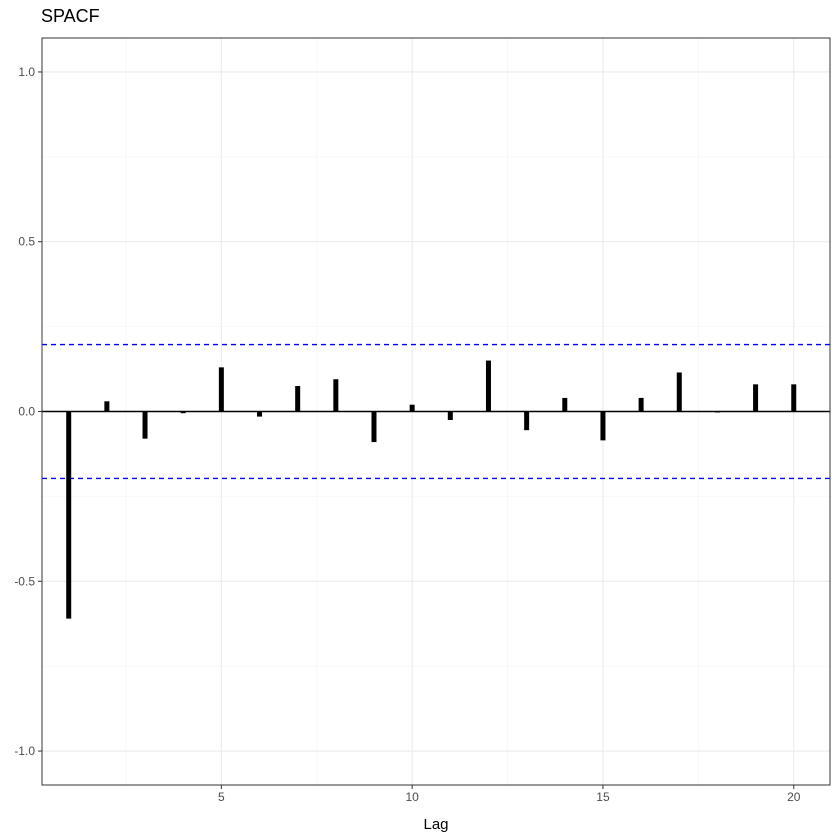 The height and width of the screenshot is (840, 840). I want to click on chart-title: SPACF, so click(70, 16).